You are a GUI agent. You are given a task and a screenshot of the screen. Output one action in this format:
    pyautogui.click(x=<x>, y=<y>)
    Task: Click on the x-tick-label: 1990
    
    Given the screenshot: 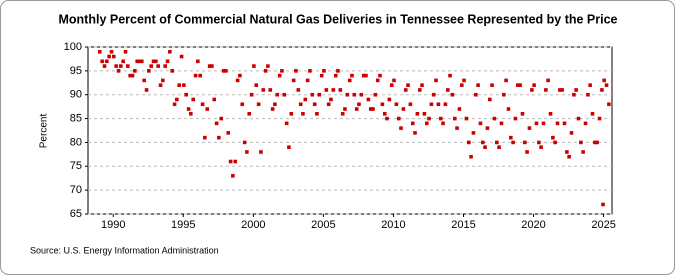 What is the action you would take?
    pyautogui.click(x=113, y=225)
    